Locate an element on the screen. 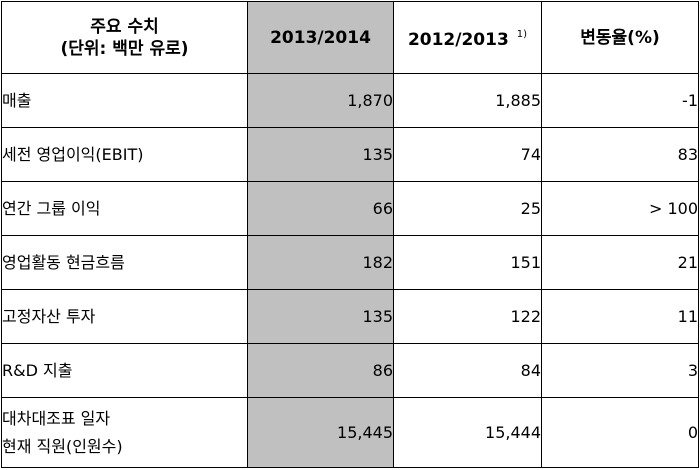 This screenshot has width=700, height=470. row-previous-value: 74 is located at coordinates (467, 154).